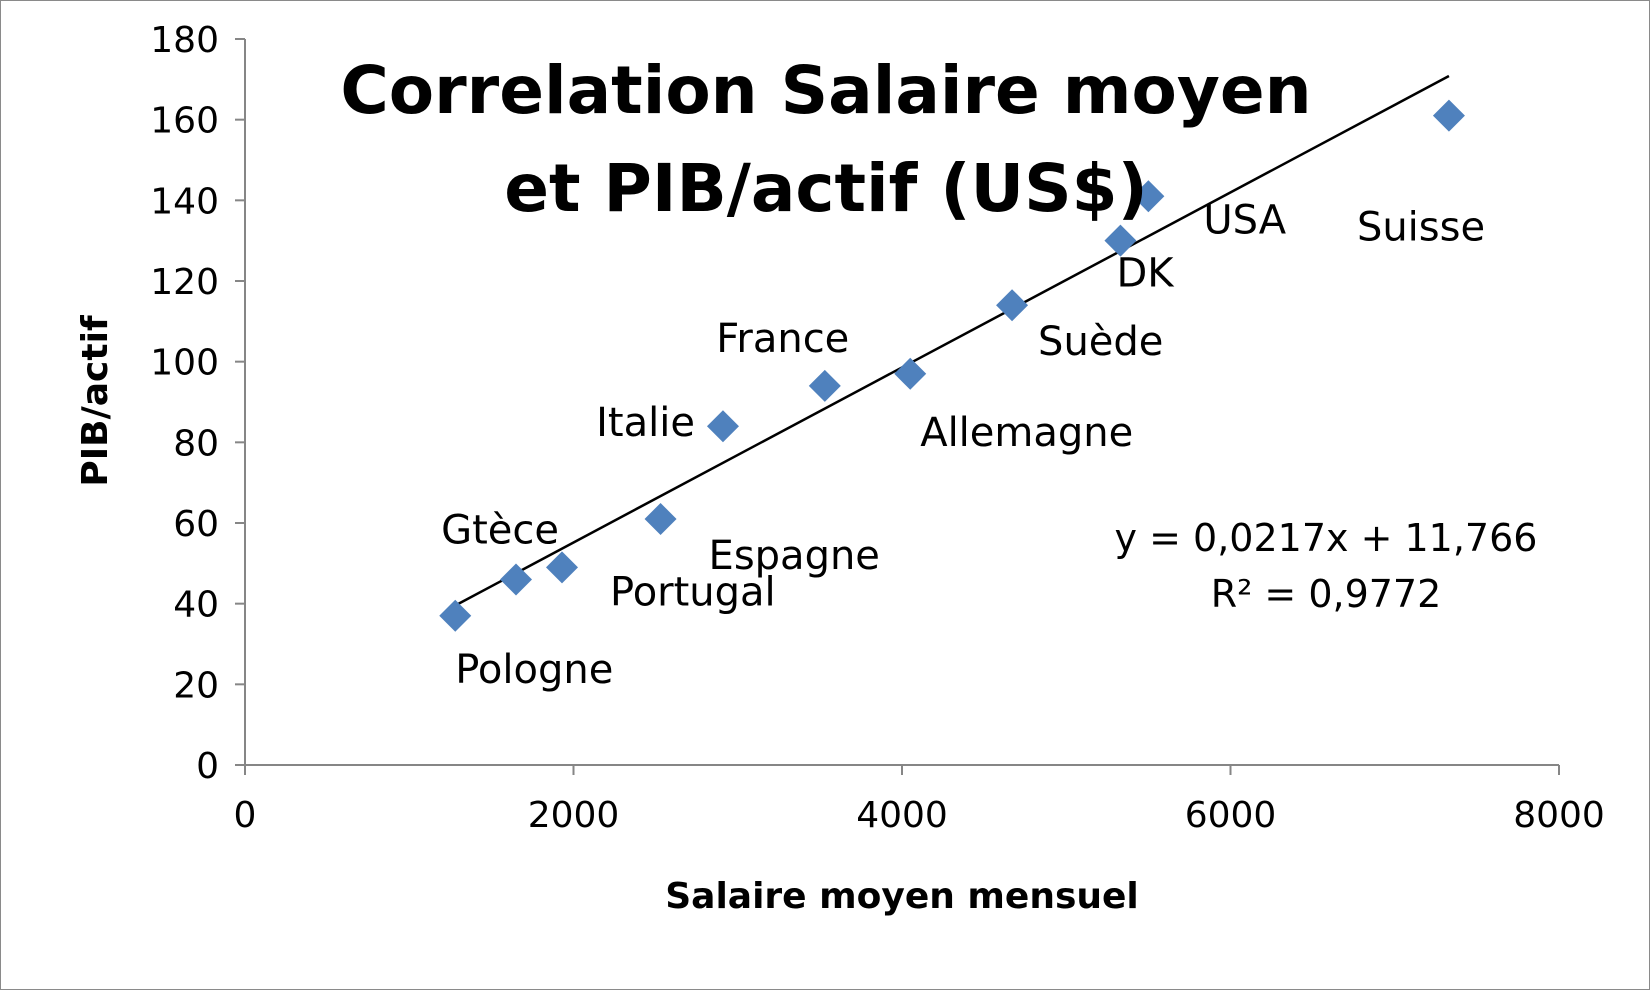  Describe the element at coordinates (1145, 274) in the screenshot. I see `data-point-label: DK` at that location.